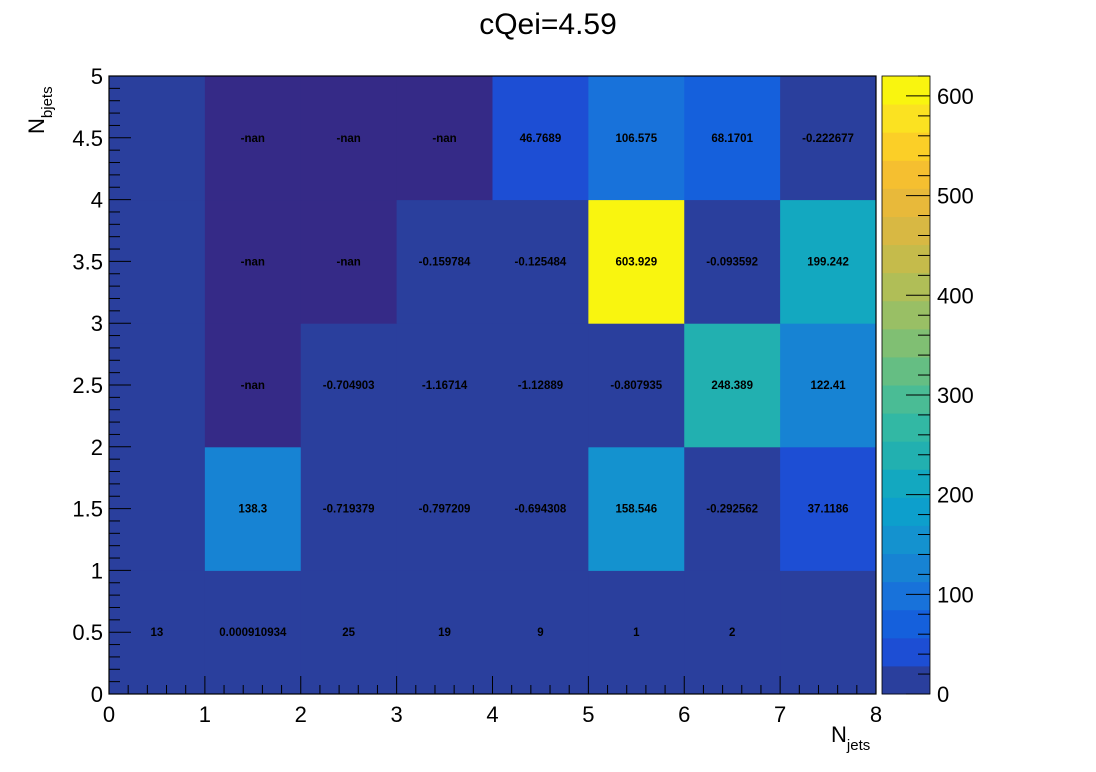  I want to click on x-tick-label: 0, so click(109, 714).